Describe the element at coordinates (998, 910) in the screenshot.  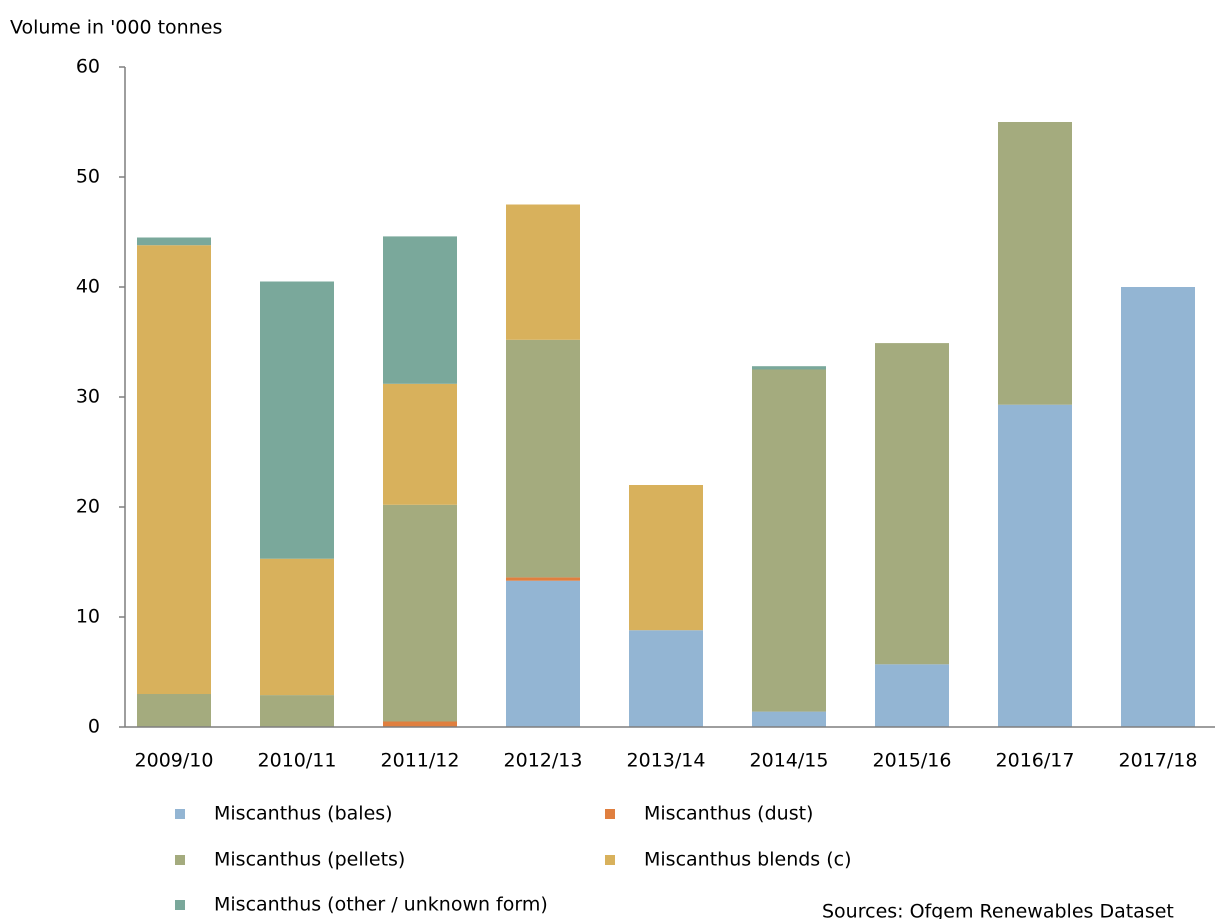
I see `source-note: Sources: Ofgem Renewables Dataset` at that location.